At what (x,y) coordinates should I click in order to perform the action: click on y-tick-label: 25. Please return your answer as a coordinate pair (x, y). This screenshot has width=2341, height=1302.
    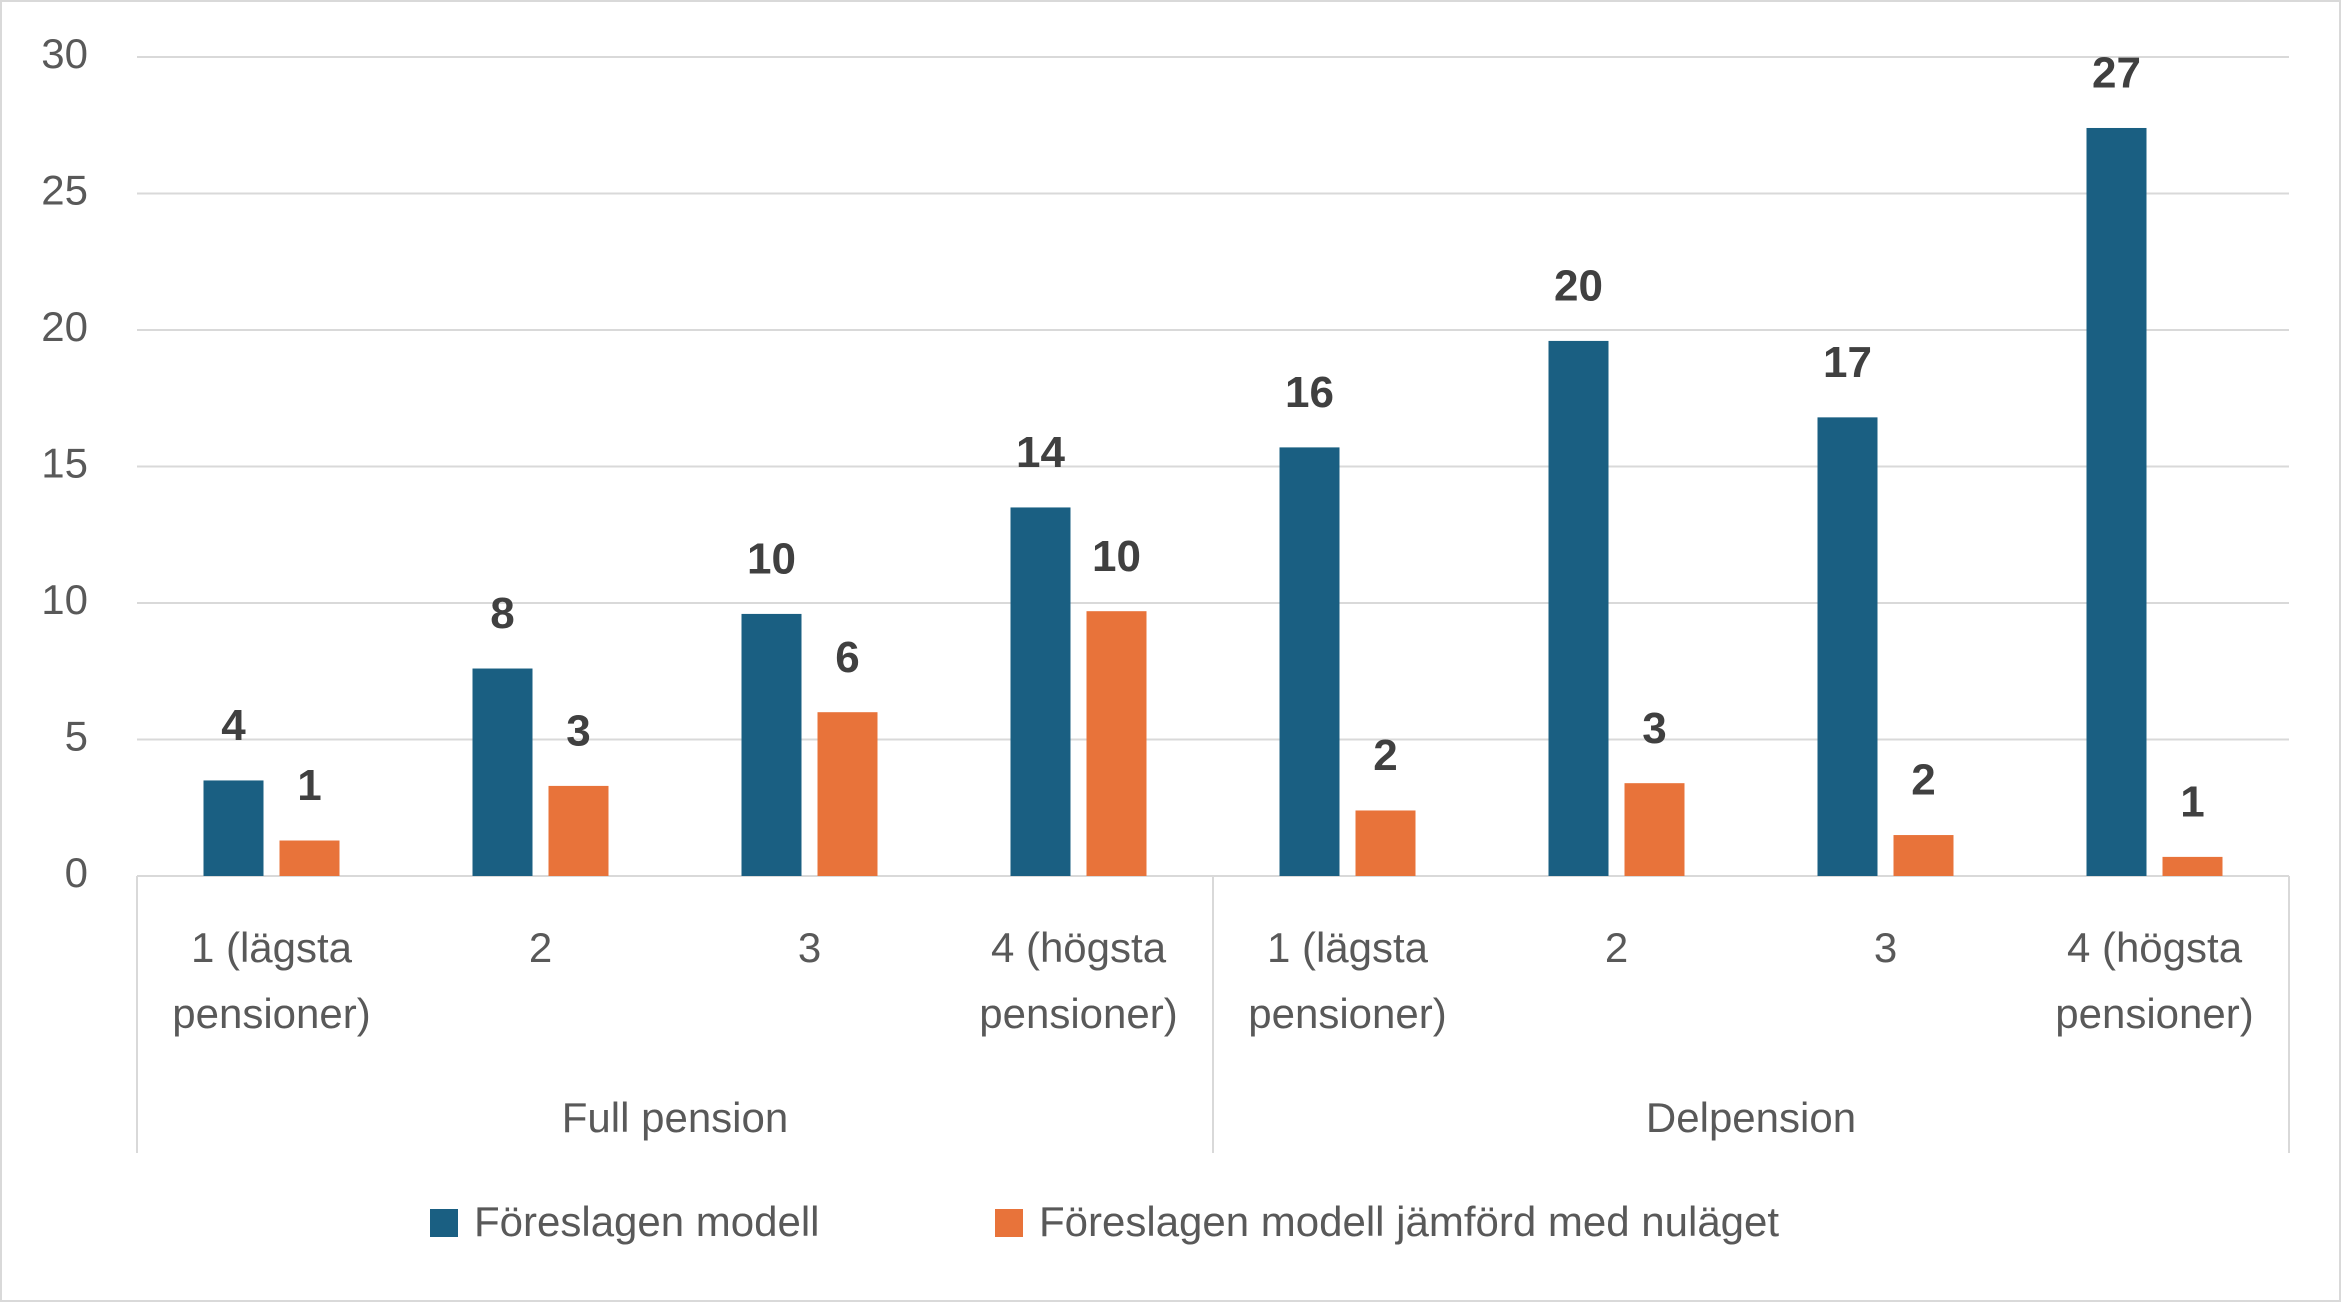
    Looking at the image, I should click on (64, 190).